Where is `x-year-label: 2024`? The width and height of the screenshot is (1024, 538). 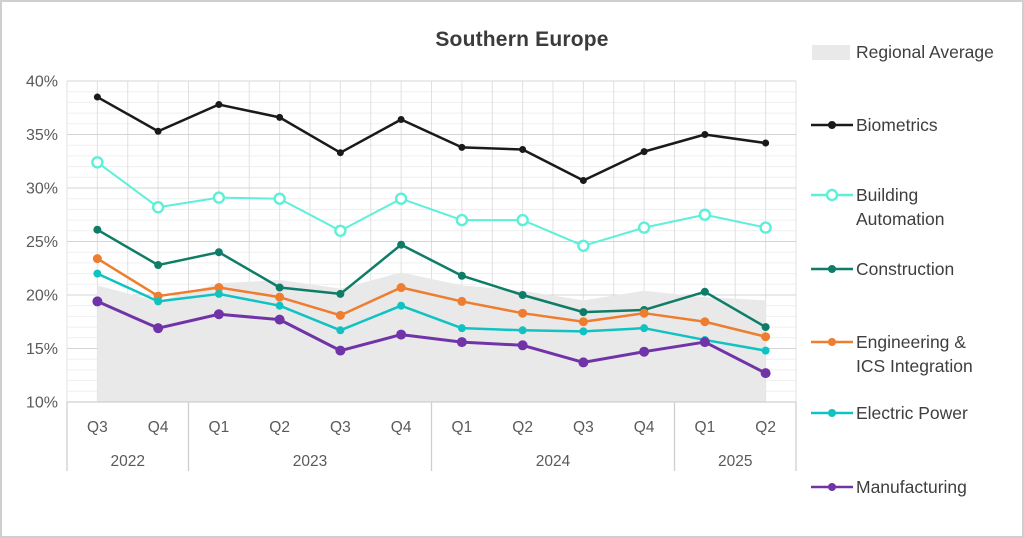 x-year-label: 2024 is located at coordinates (553, 461).